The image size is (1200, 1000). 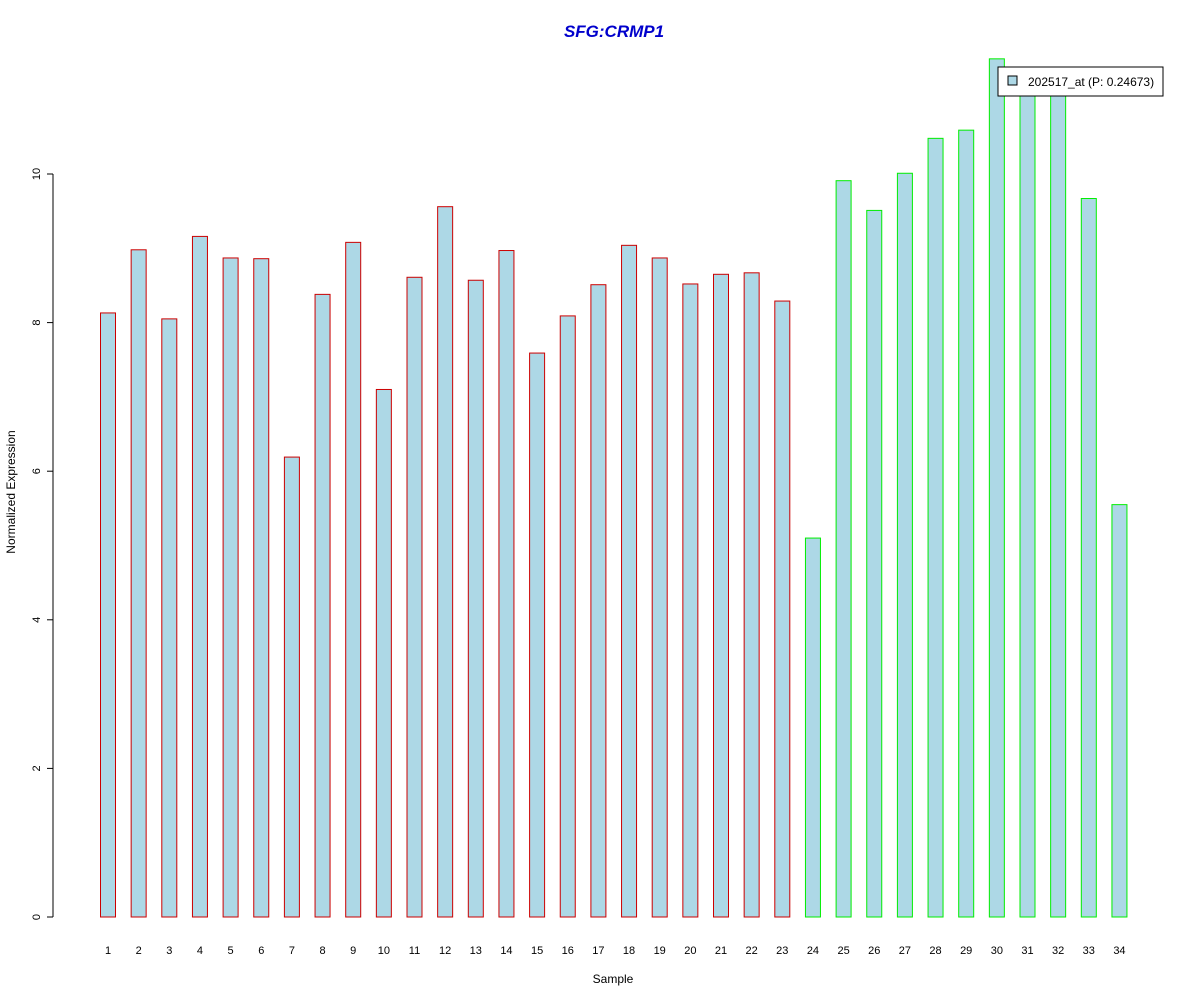 I want to click on x-tick-label: 15, so click(x=537, y=951).